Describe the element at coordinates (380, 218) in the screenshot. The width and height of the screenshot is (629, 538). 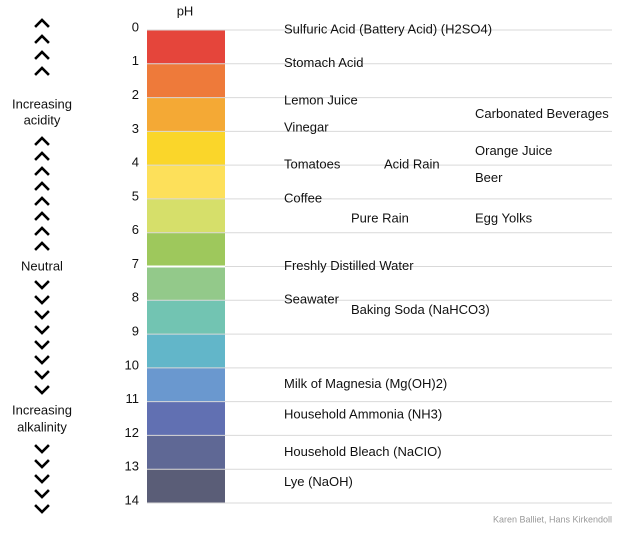
I see `substance-label: Pure Rain` at that location.